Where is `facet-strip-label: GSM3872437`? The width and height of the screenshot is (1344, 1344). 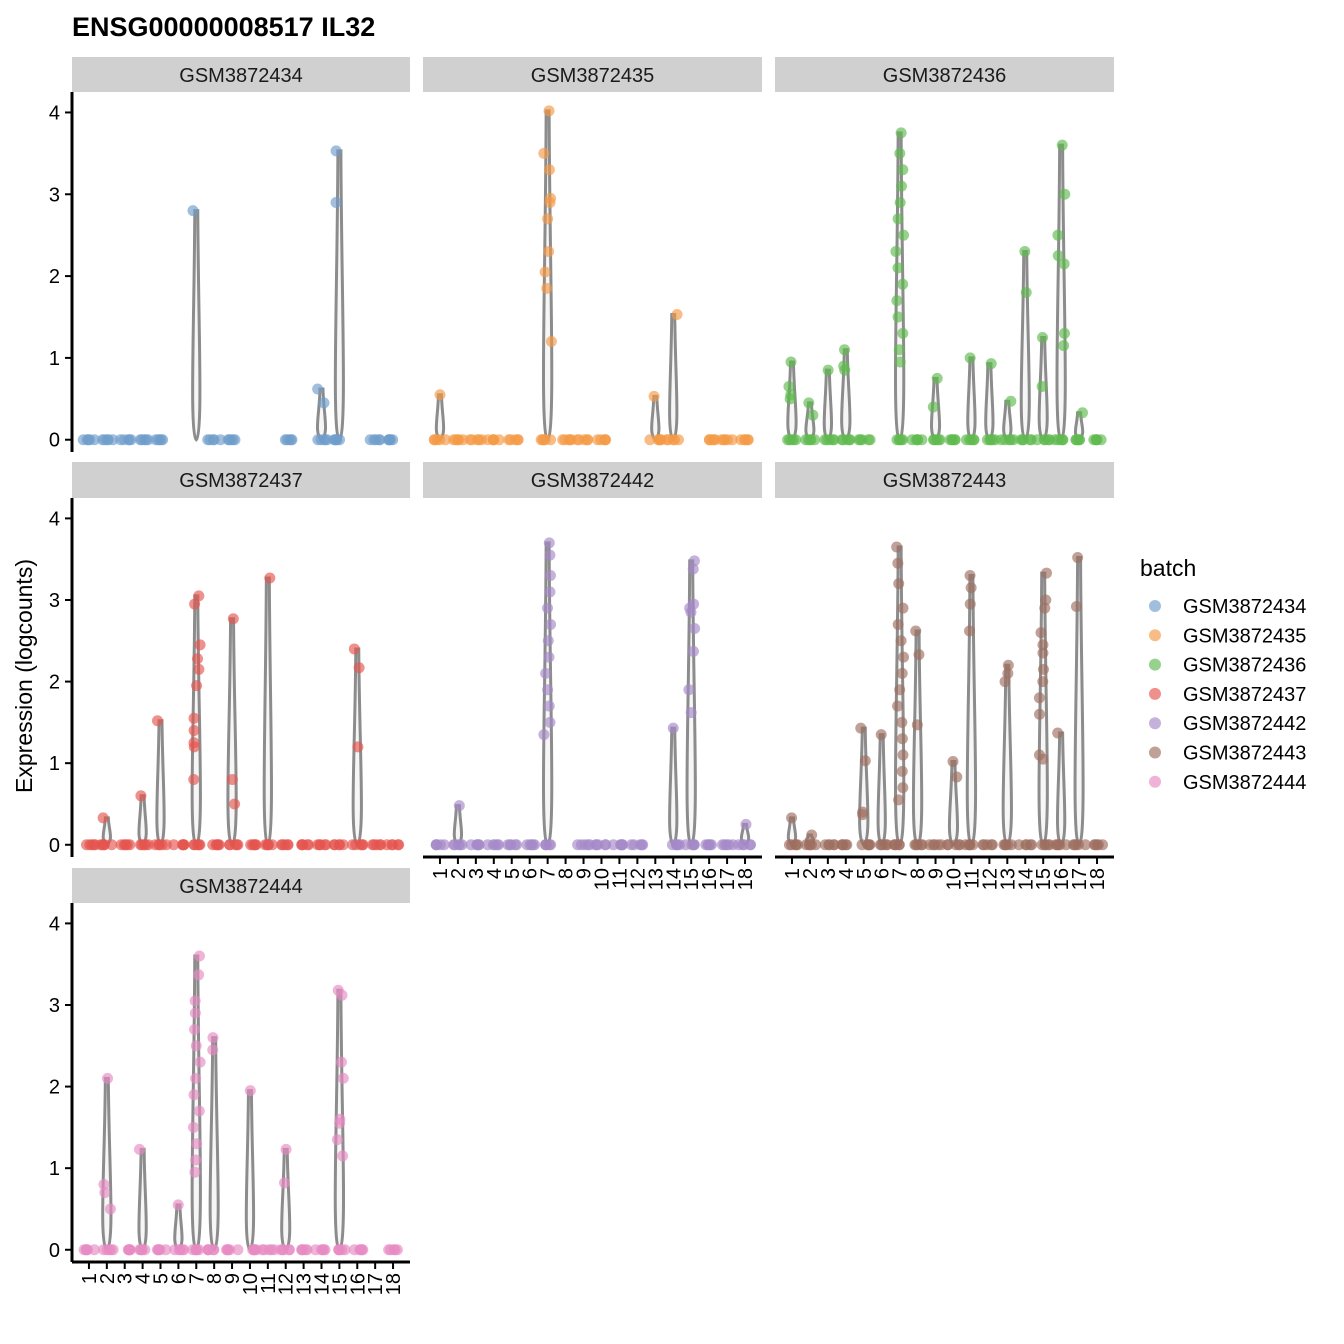 facet-strip-label: GSM3872437 is located at coordinates (240, 481).